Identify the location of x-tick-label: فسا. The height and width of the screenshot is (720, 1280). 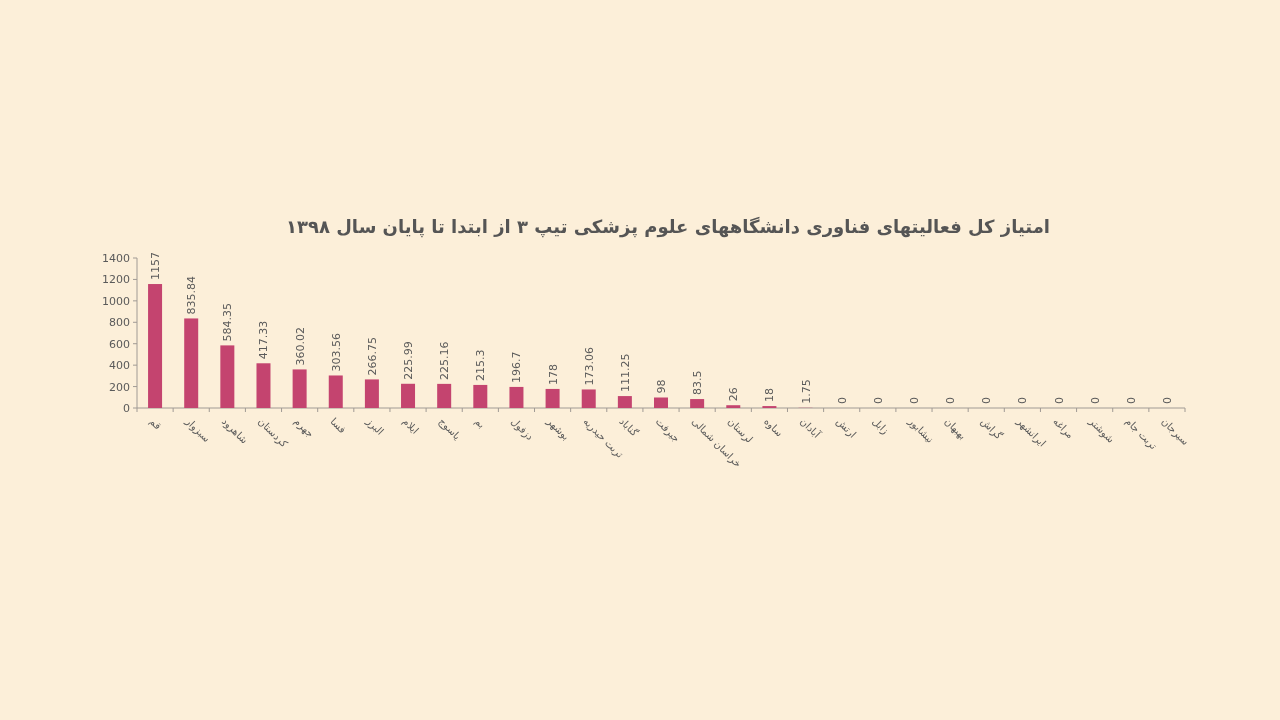
(338, 425).